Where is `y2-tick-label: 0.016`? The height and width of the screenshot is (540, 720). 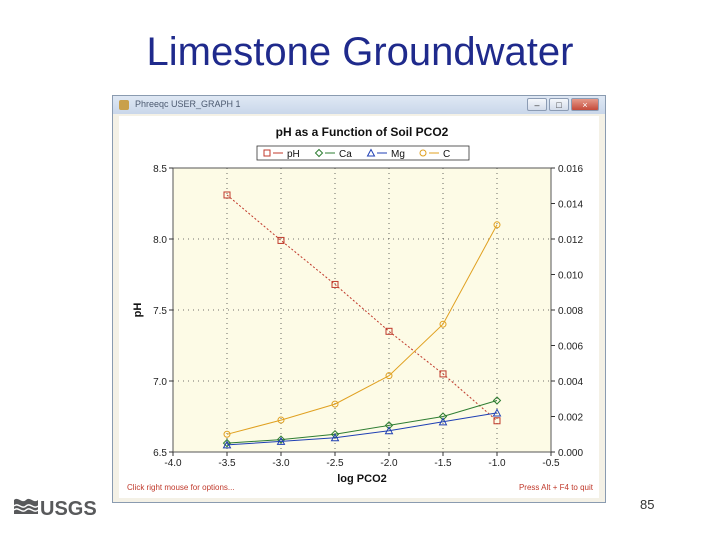 y2-tick-label: 0.016 is located at coordinates (570, 169).